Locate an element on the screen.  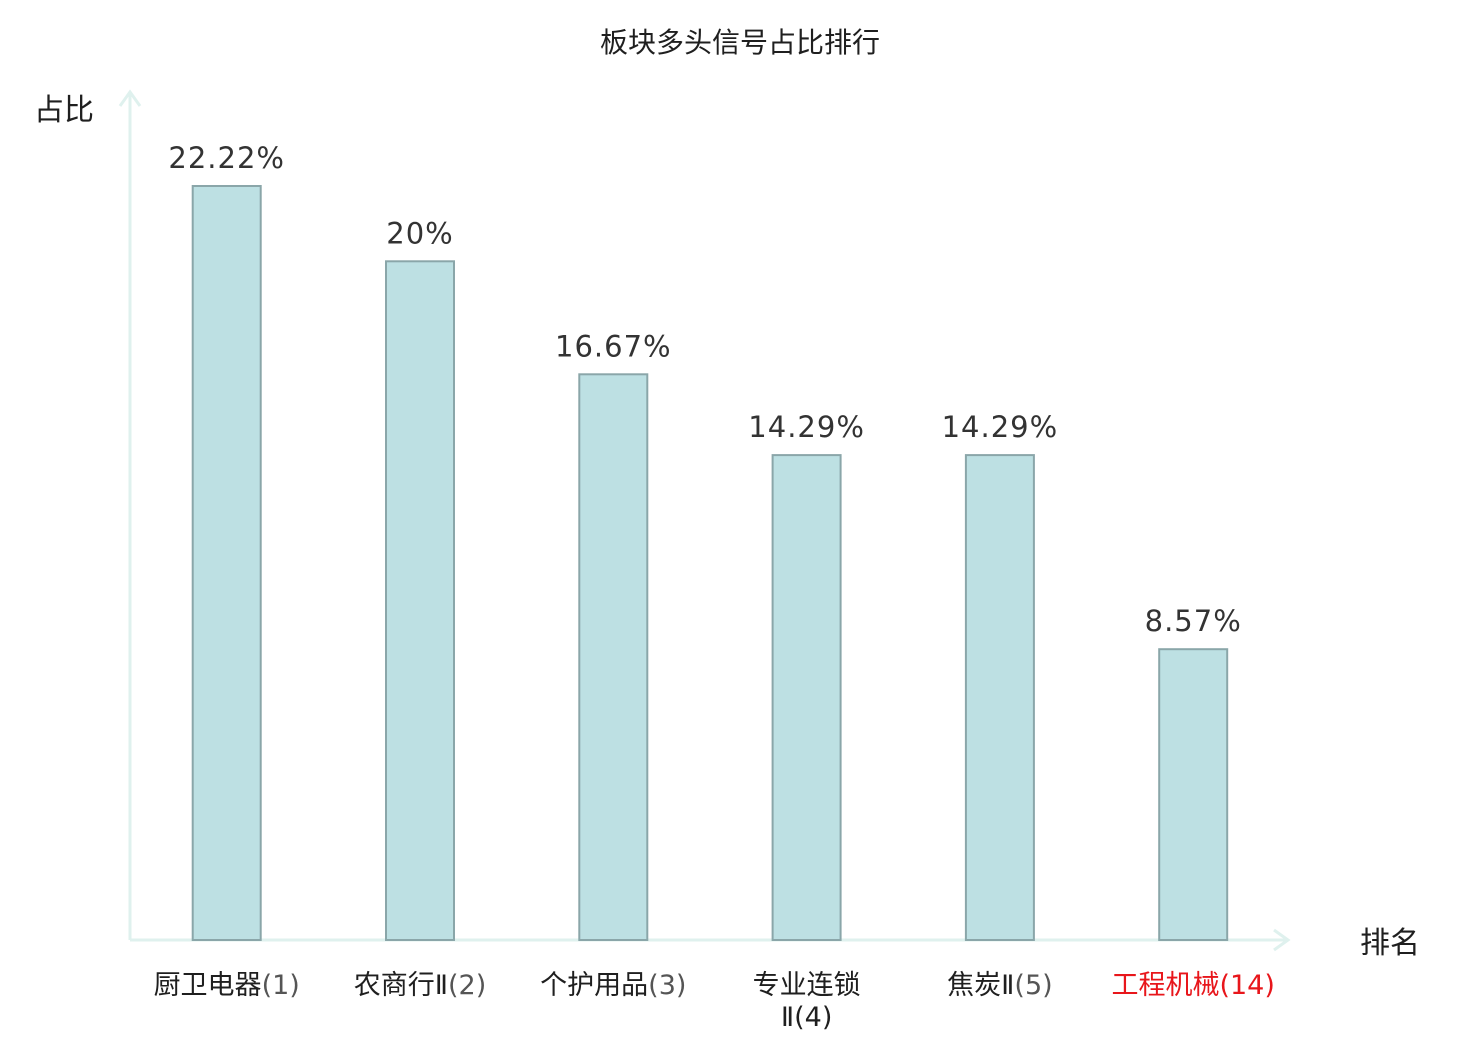
value-label-3: 16.67% is located at coordinates (613, 346).